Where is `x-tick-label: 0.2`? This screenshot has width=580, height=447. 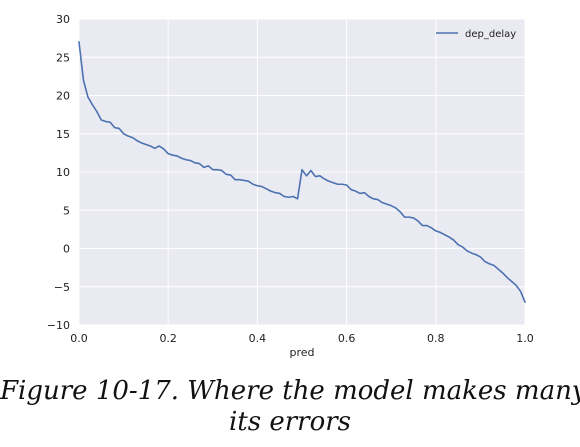 x-tick-label: 0.2 is located at coordinates (168, 338).